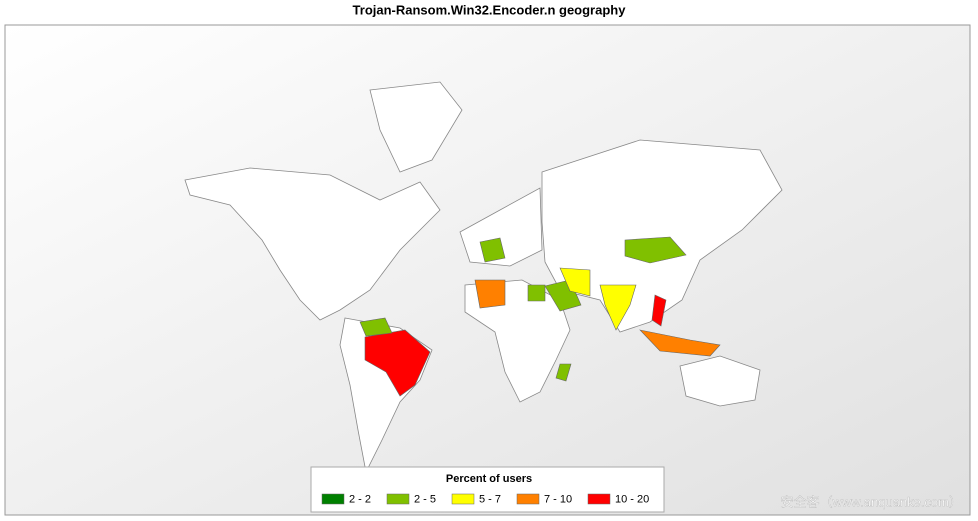 This screenshot has height=521, width=978. What do you see at coordinates (489, 479) in the screenshot?
I see `legend-title: Percent of users` at bounding box center [489, 479].